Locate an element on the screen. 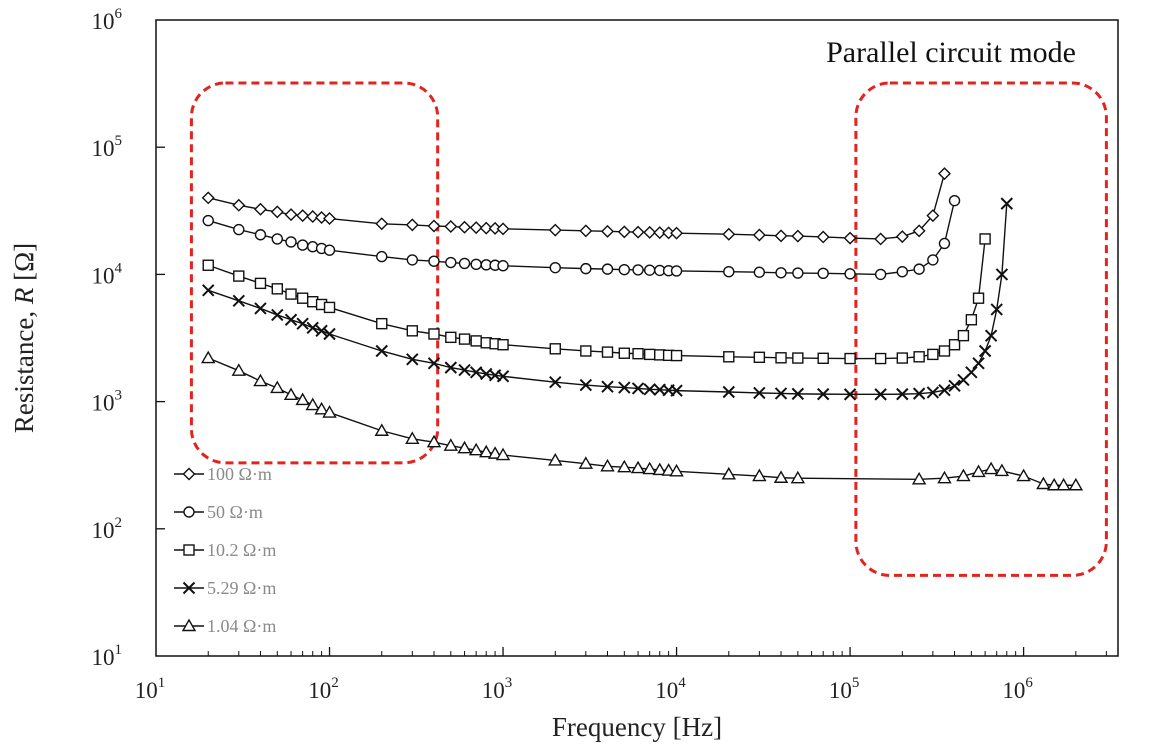 The width and height of the screenshot is (1161, 748). y-tick-exponent: 5 is located at coordinates (119, 141).